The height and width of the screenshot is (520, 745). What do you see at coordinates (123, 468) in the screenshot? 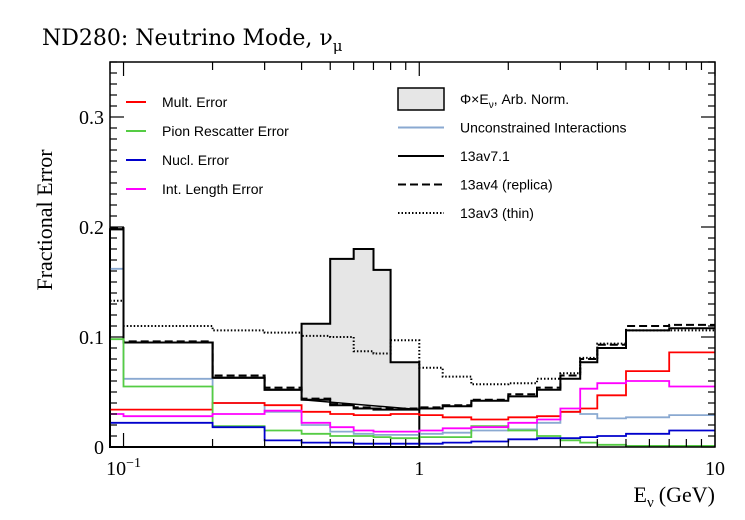
I see `x-tick-label: 10−1` at bounding box center [123, 468].